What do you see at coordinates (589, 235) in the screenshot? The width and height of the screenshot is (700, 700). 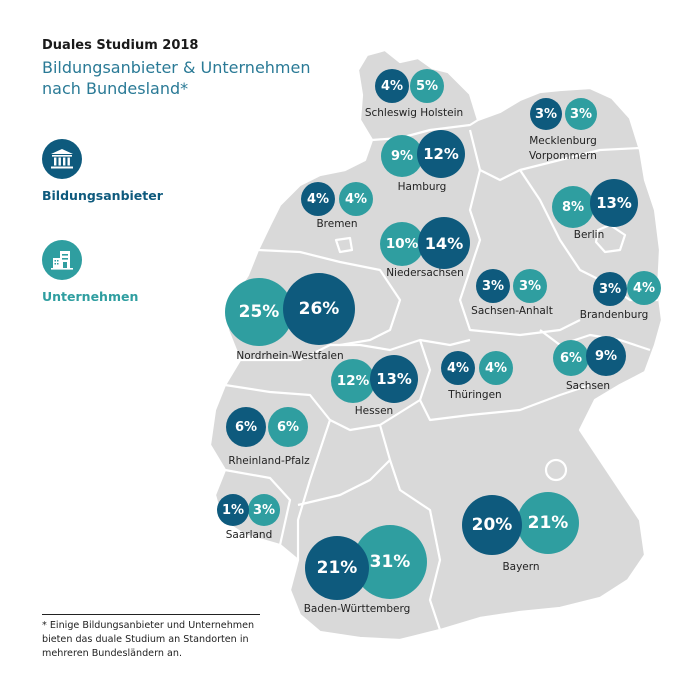 I see `state-label: Berlin` at bounding box center [589, 235].